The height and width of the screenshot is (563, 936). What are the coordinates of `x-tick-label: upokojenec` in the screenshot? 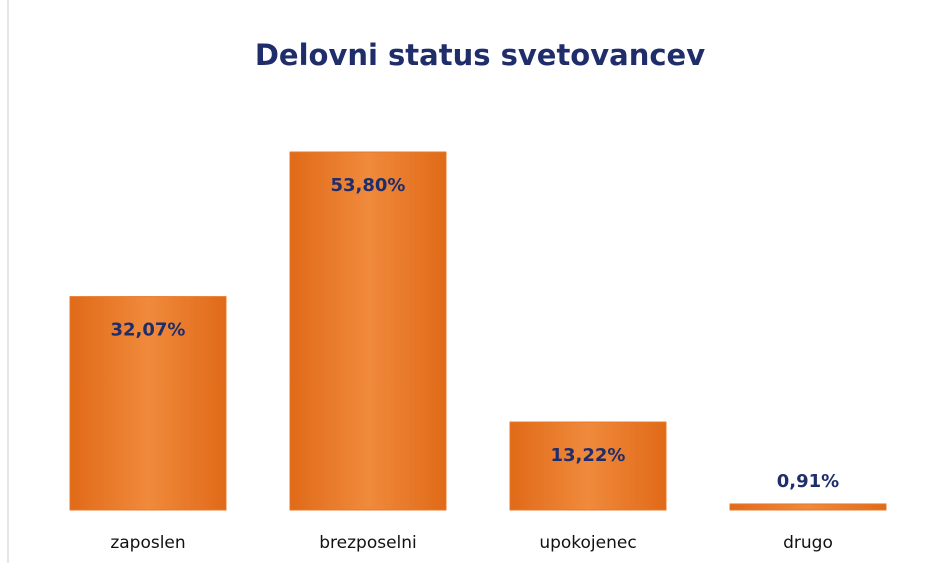 It's located at (587, 543).